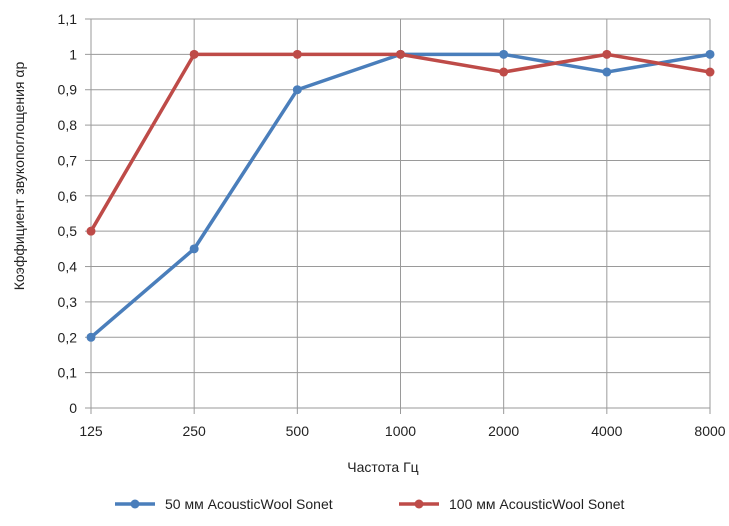  Describe the element at coordinates (68, 213) in the screenshot. I see `y-tick-labels: 0 0,1 0,2 0,3 0,4 0,5 0,6 0,7 0,8 0,9 1 1,1` at that location.